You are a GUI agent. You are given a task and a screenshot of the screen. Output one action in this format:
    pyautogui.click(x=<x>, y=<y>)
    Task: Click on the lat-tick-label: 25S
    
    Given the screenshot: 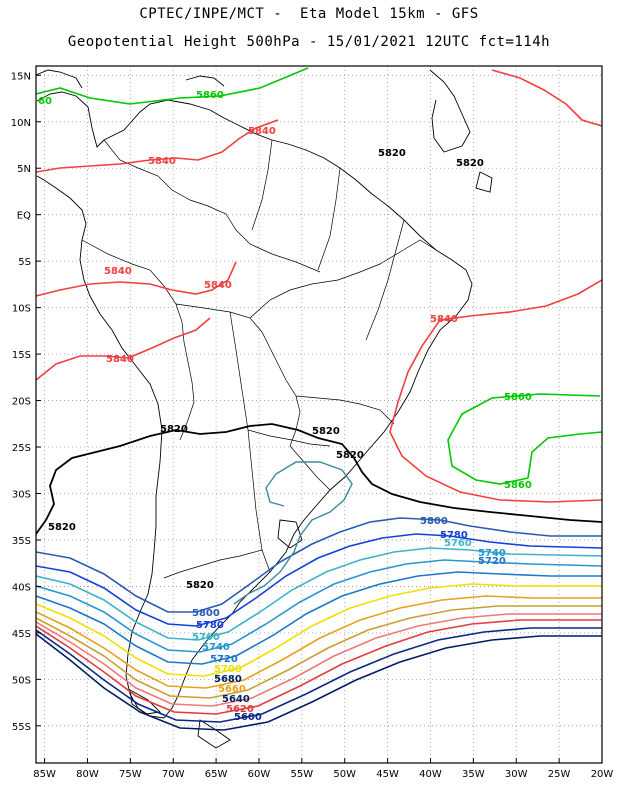 What is the action you would take?
    pyautogui.click(x=21, y=448)
    